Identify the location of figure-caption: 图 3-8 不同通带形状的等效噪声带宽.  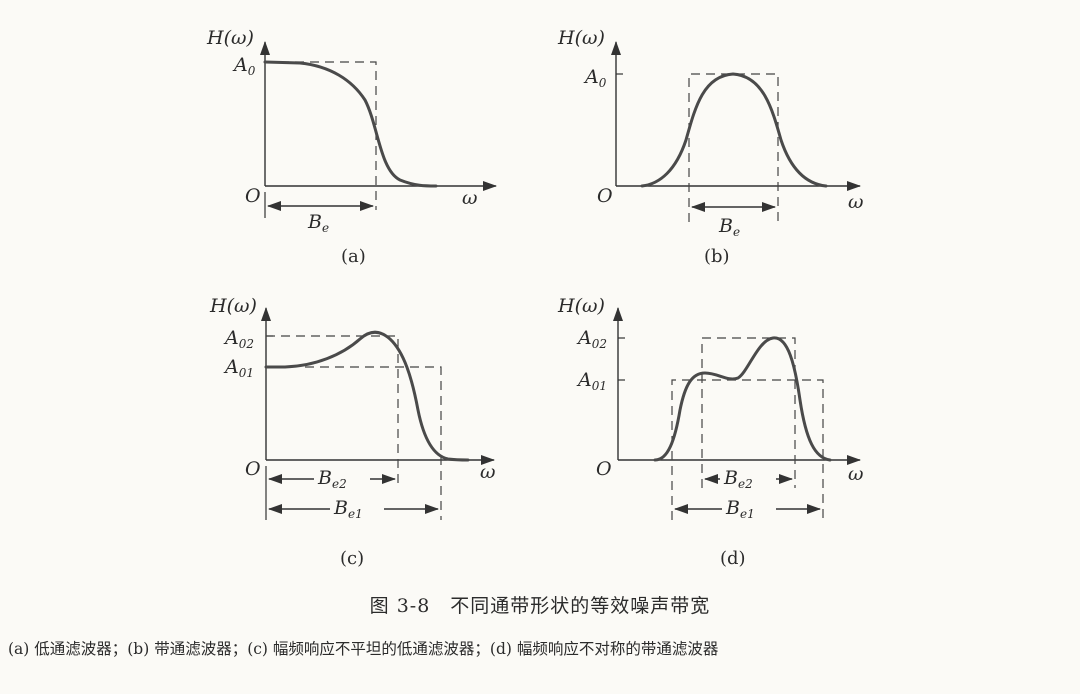
(540, 606).